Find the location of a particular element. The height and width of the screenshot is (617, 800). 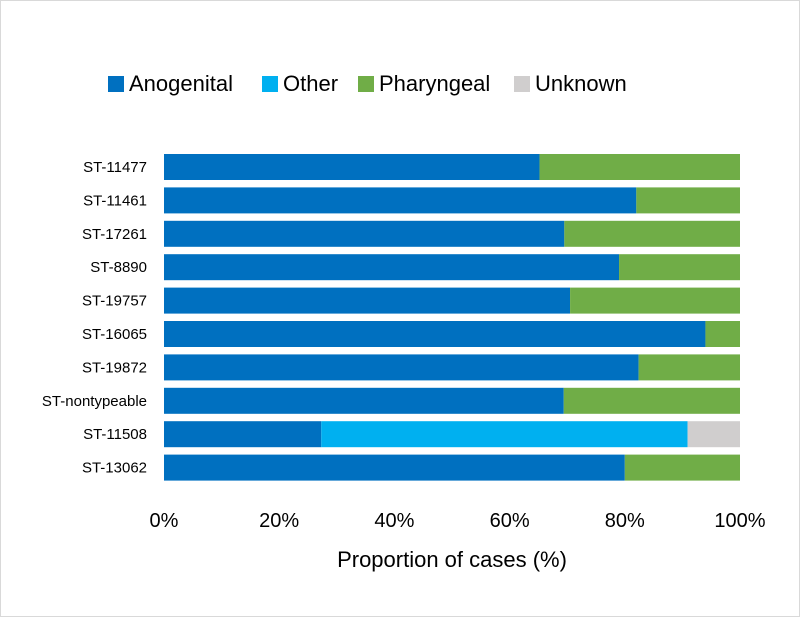

legend-swatch-other is located at coordinates (270, 84).